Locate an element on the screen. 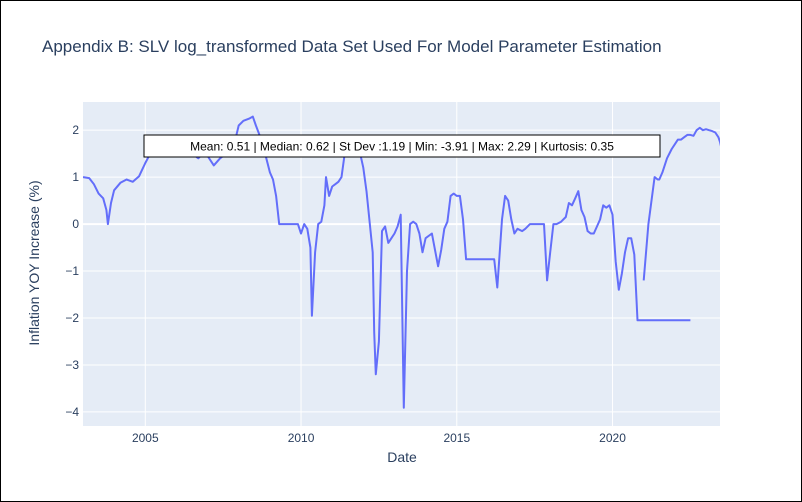 The width and height of the screenshot is (802, 502). y-tick-label: −2 is located at coordinates (72, 318).